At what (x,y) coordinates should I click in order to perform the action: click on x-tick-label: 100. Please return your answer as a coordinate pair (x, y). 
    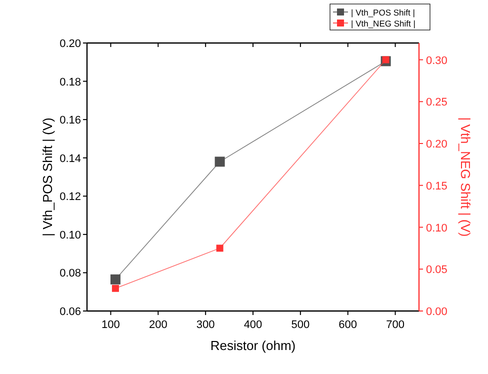
    Looking at the image, I should click on (111, 325).